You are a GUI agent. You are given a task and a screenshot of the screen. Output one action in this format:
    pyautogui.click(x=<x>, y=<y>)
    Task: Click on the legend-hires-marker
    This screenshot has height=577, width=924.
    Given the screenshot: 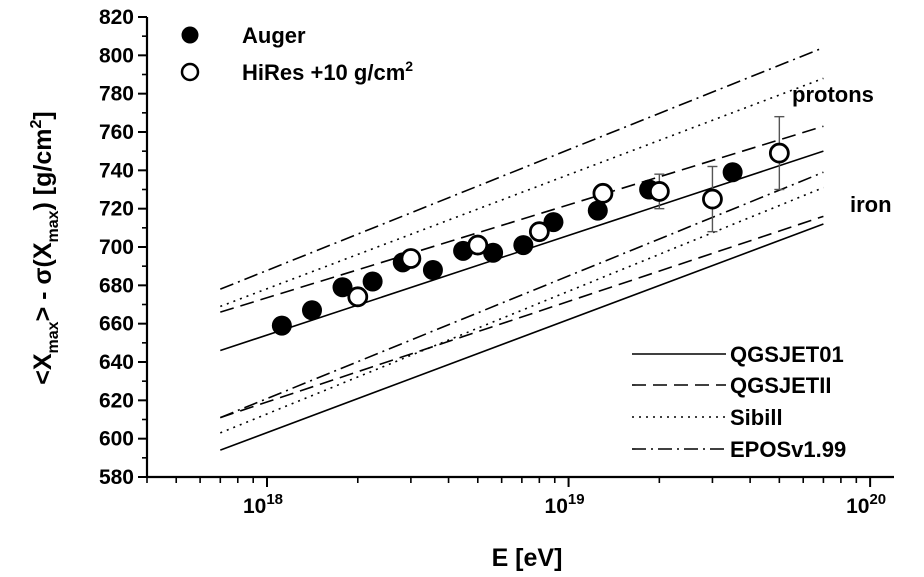 What is the action you would take?
    pyautogui.click(x=190, y=72)
    